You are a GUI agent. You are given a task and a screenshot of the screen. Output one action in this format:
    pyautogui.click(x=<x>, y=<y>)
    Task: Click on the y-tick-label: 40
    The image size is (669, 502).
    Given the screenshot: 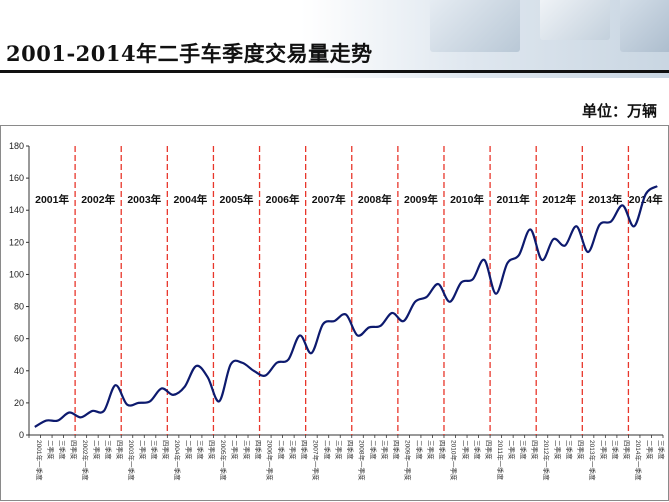 What is the action you would take?
    pyautogui.click(x=19, y=371)
    